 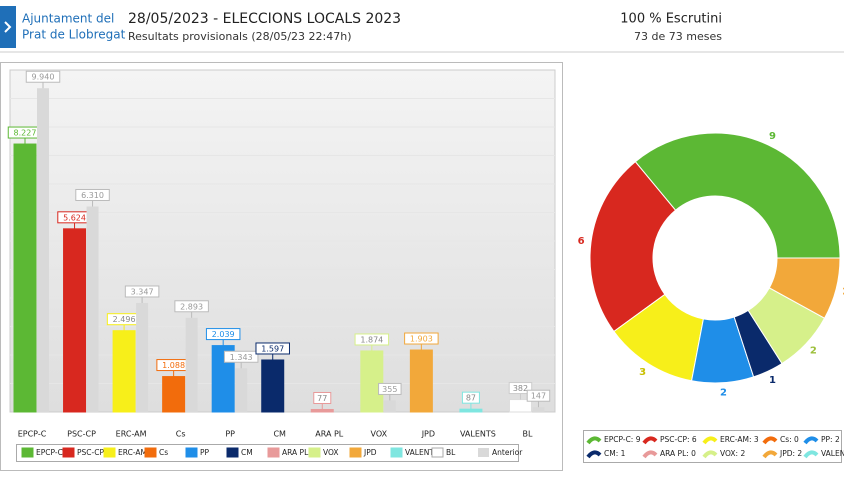 I want to click on logo, so click(x=8, y=27).